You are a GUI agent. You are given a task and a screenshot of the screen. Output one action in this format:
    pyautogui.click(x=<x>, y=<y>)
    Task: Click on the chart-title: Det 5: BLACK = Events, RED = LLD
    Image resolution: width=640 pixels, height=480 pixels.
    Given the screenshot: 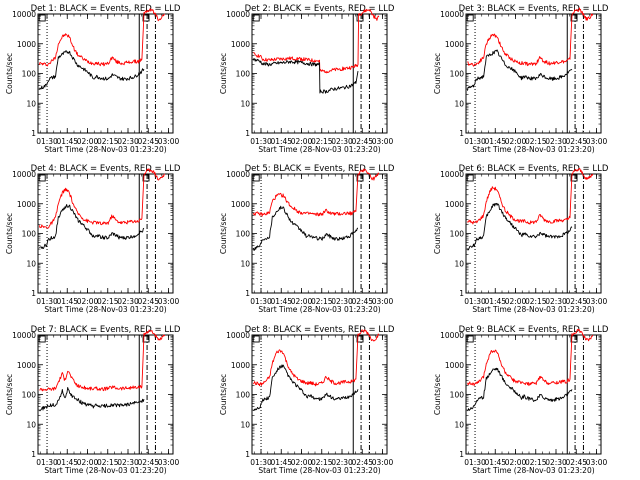 What is the action you would take?
    pyautogui.click(x=320, y=169)
    